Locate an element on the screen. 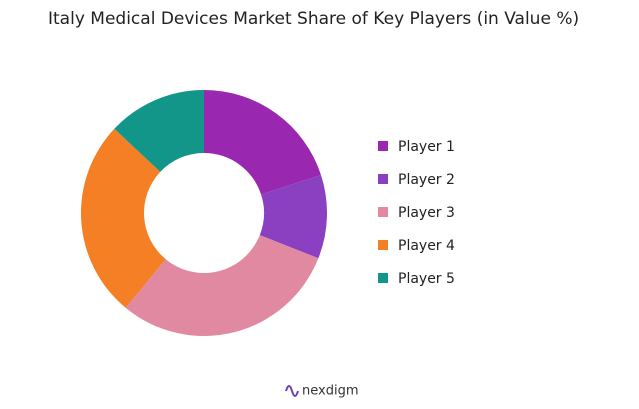  legend-label: Player 5 is located at coordinates (426, 279).